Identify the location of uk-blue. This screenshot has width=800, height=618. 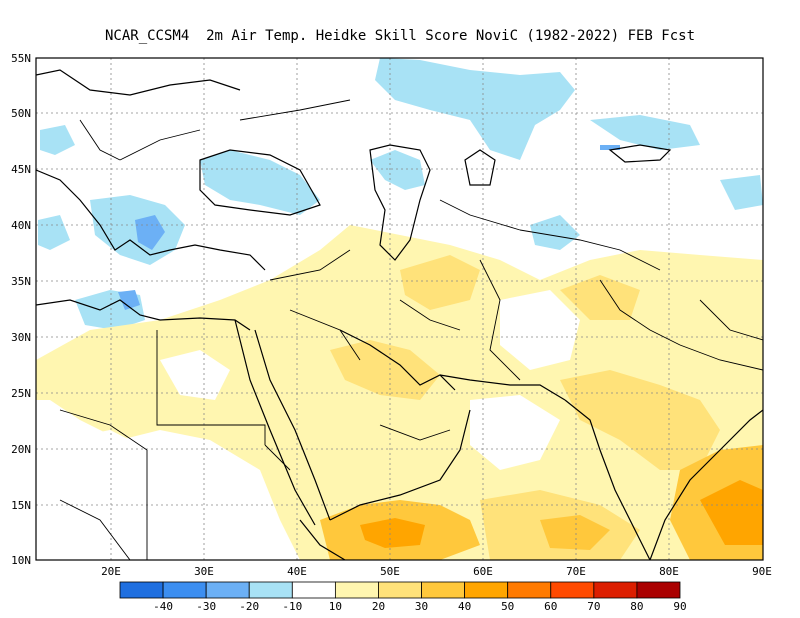
(57, 140).